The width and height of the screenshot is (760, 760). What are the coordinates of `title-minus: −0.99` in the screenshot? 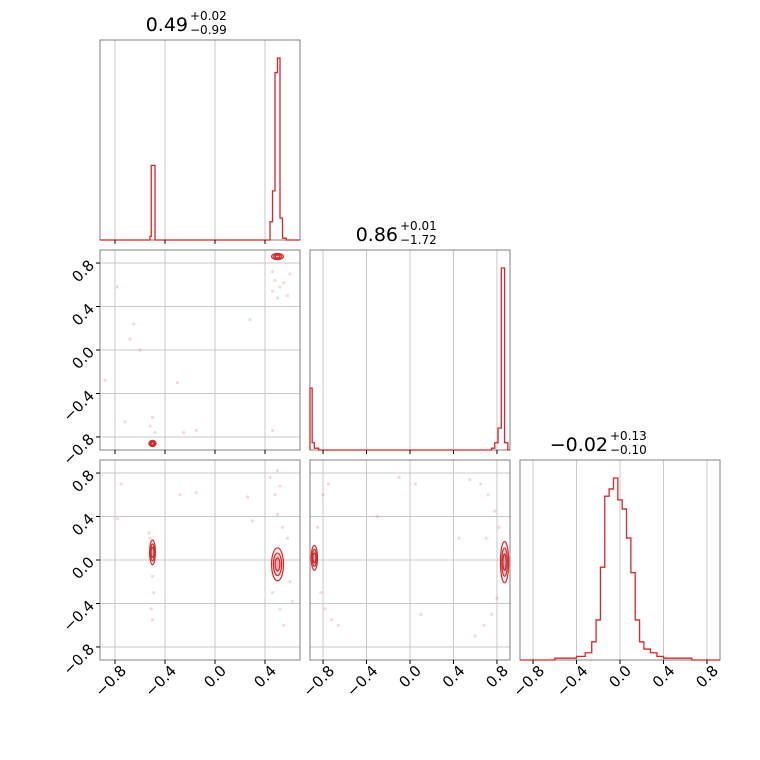 It's located at (208, 30).